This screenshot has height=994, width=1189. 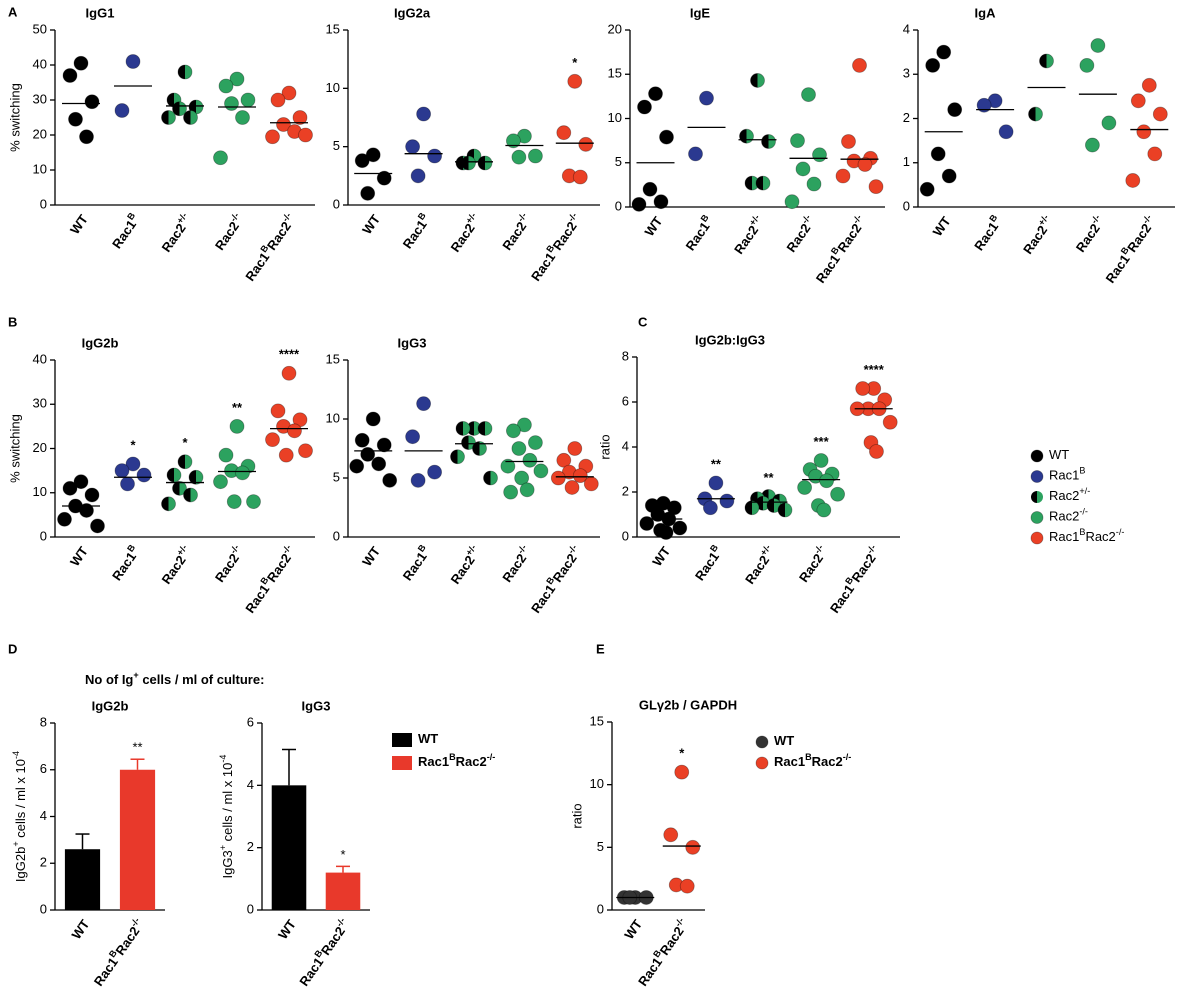 I want to click on legend-label-part: Rac1, so click(x=433, y=761).